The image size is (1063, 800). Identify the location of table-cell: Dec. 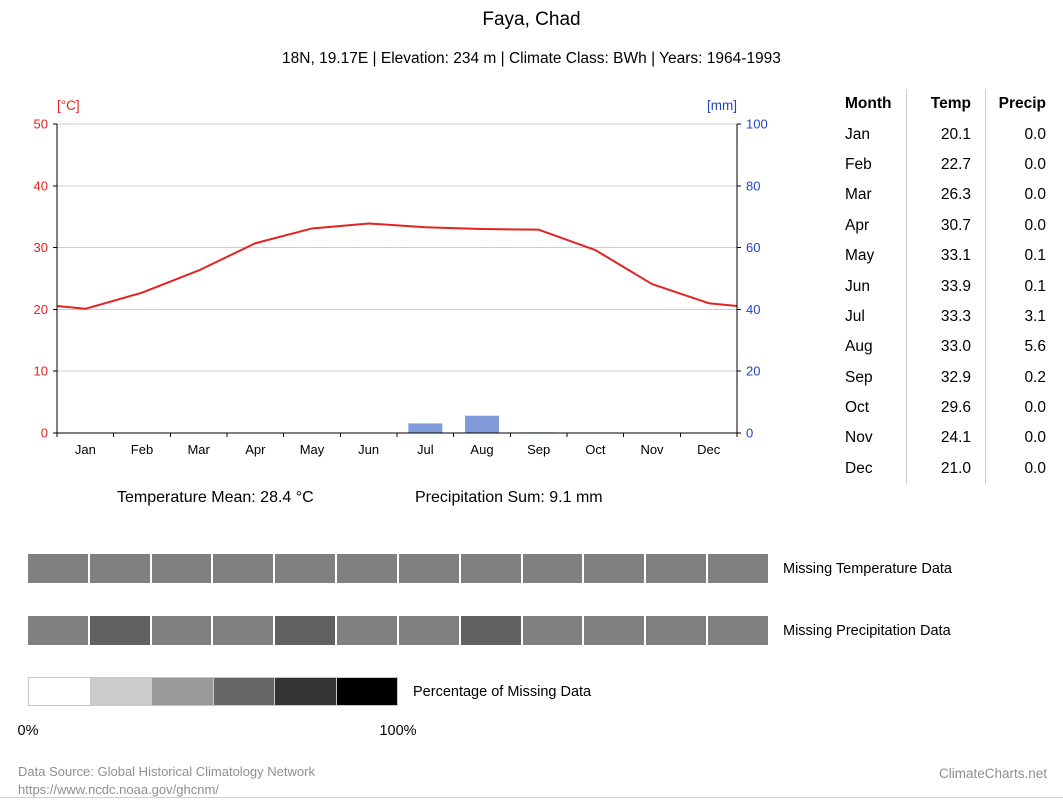
(859, 468).